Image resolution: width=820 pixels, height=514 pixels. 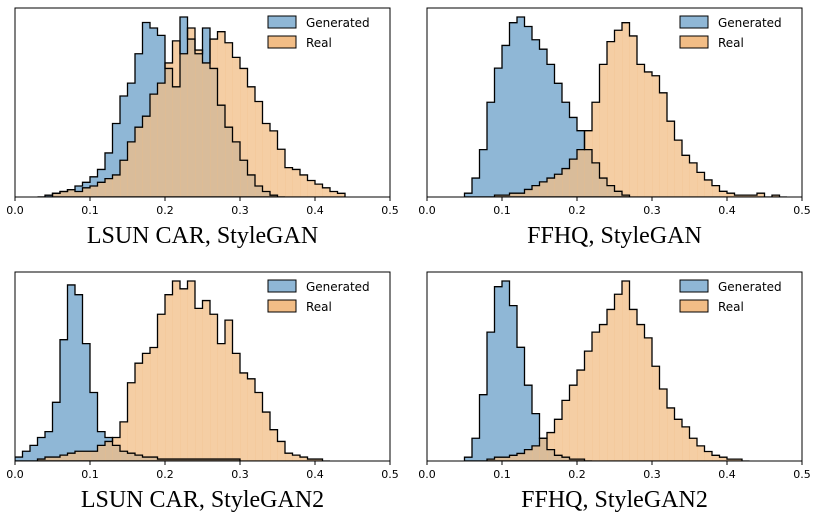 What do you see at coordinates (694, 286) in the screenshot?
I see `legend-swatch-generated` at bounding box center [694, 286].